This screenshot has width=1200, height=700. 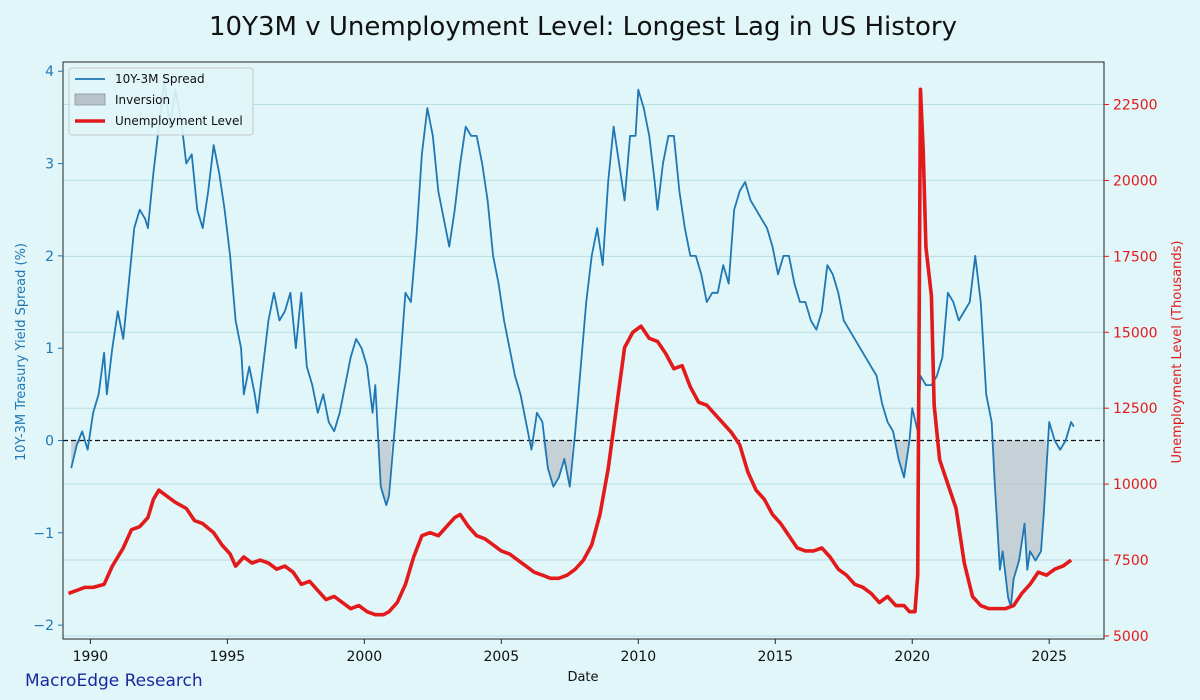 What do you see at coordinates (1135, 409) in the screenshot?
I see `right-tick-label: 12500` at bounding box center [1135, 409].